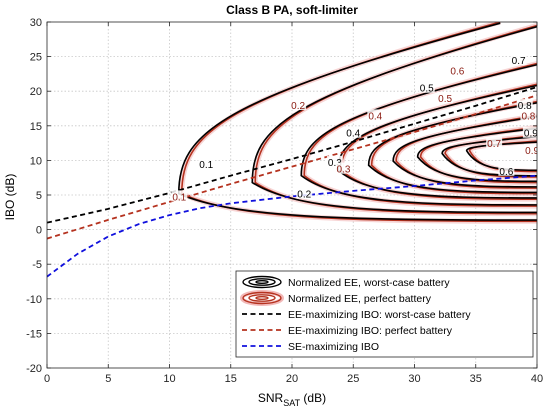 This screenshot has width=550, height=419. Describe the element at coordinates (34, 300) in the screenshot. I see `y-tick-label: -10` at that location.